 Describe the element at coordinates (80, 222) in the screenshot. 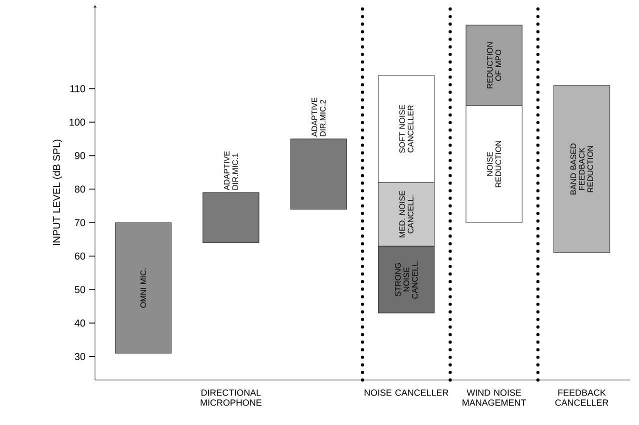

I see `y-tick-label: 70` at that location.